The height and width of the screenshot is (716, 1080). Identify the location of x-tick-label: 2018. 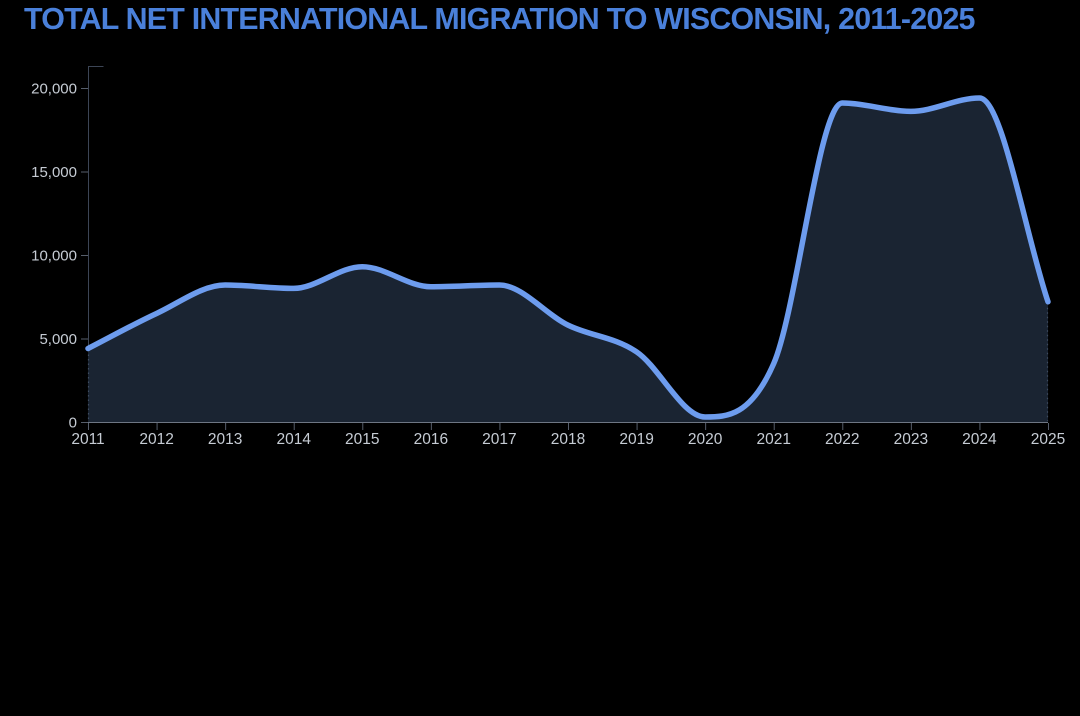
(568, 439).